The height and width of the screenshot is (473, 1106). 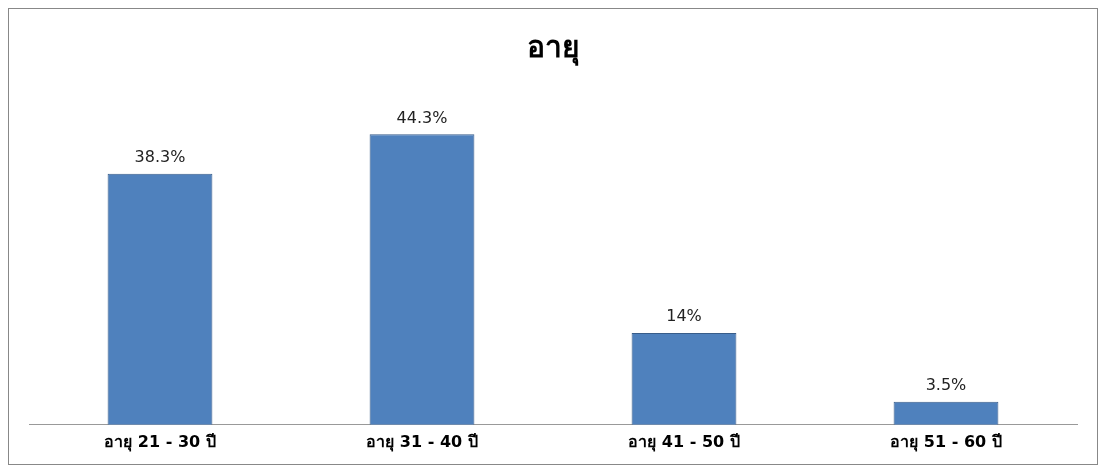 What do you see at coordinates (684, 441) in the screenshot?
I see `x-tick-label: อายุ 41 - 50 ปี` at bounding box center [684, 441].